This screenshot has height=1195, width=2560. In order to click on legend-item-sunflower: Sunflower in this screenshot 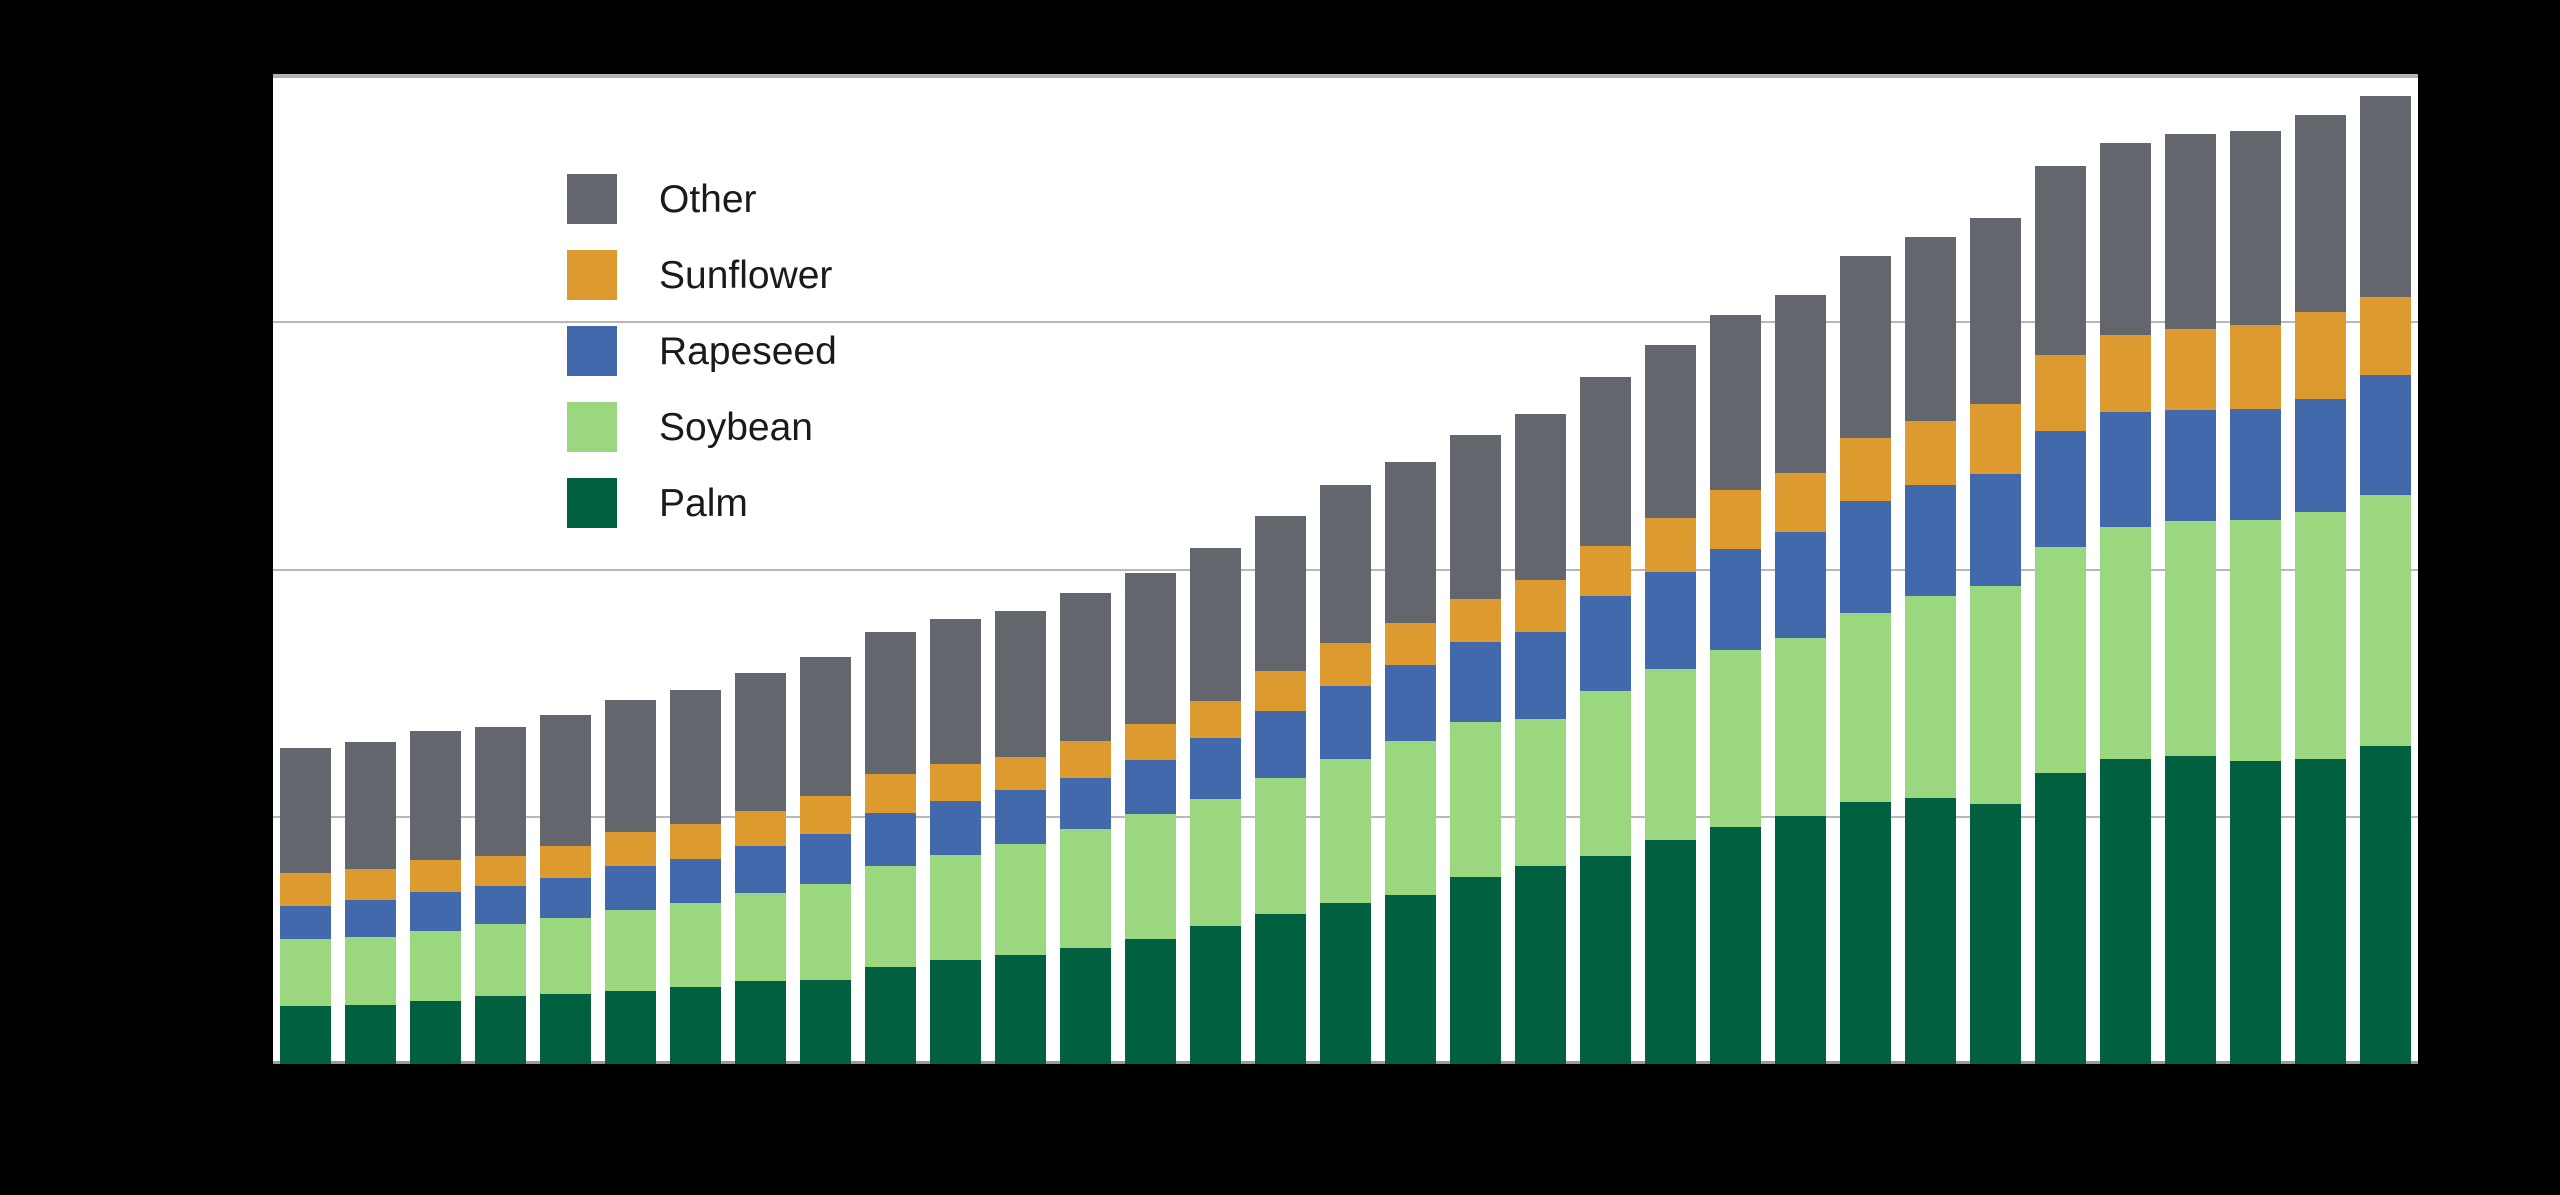, I will do `click(702, 275)`.